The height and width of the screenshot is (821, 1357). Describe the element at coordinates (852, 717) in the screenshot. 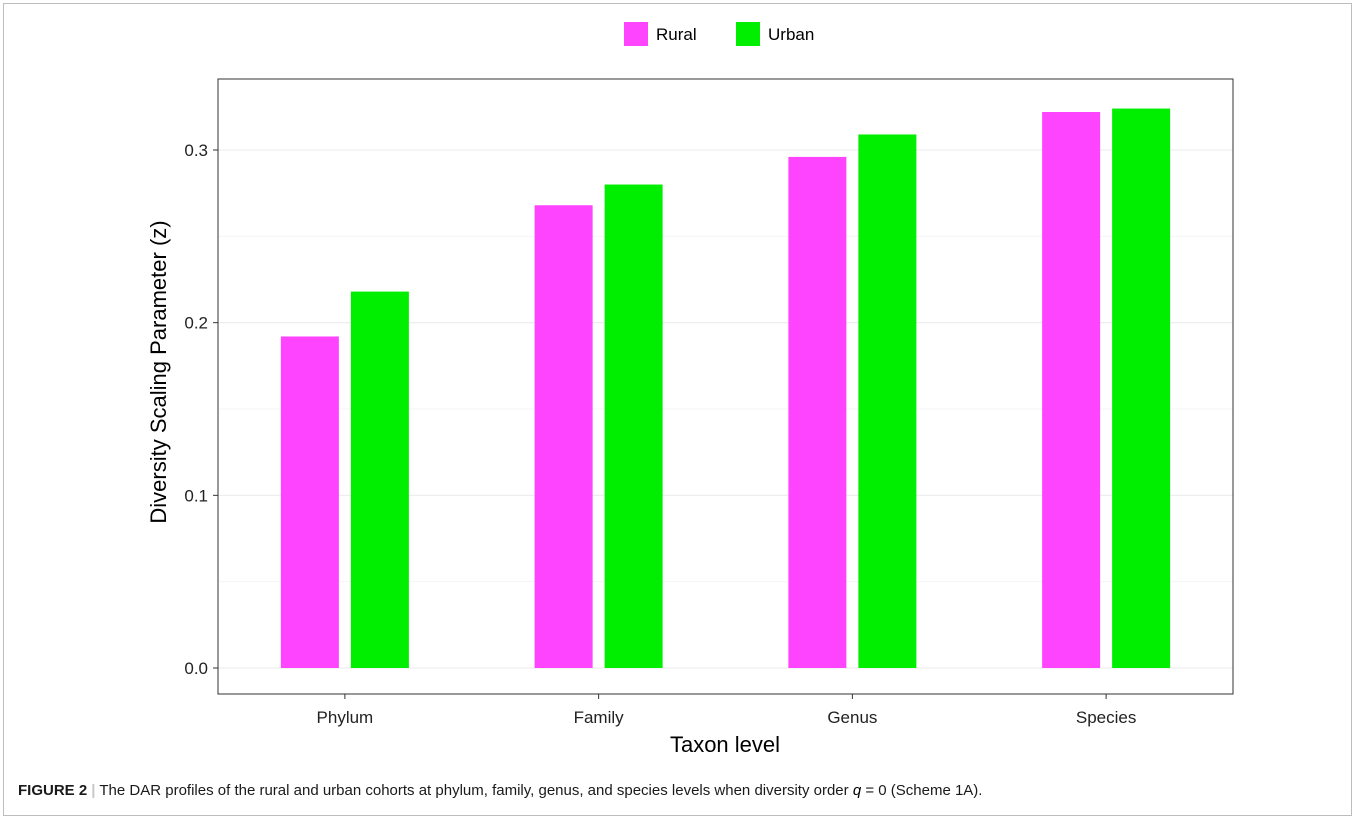

I see `x-tick-label: Genus` at that location.